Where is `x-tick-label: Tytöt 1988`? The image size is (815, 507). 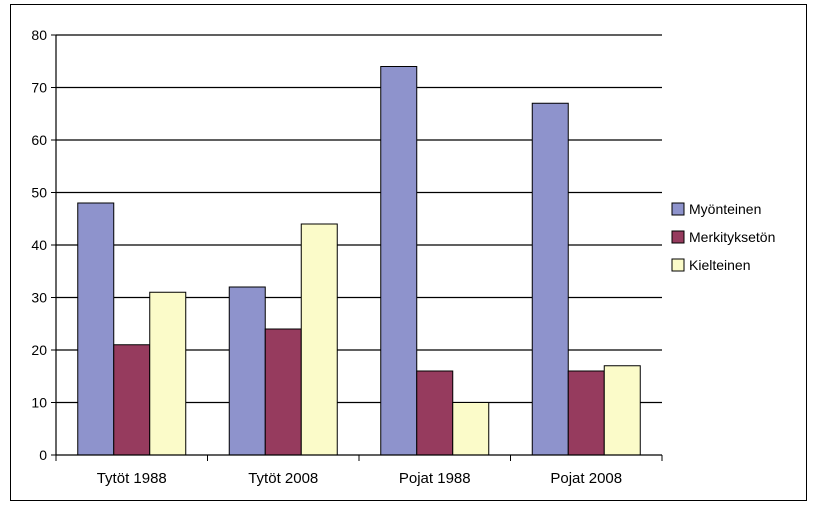
x-tick-label: Tytöt 1988 is located at coordinates (132, 478).